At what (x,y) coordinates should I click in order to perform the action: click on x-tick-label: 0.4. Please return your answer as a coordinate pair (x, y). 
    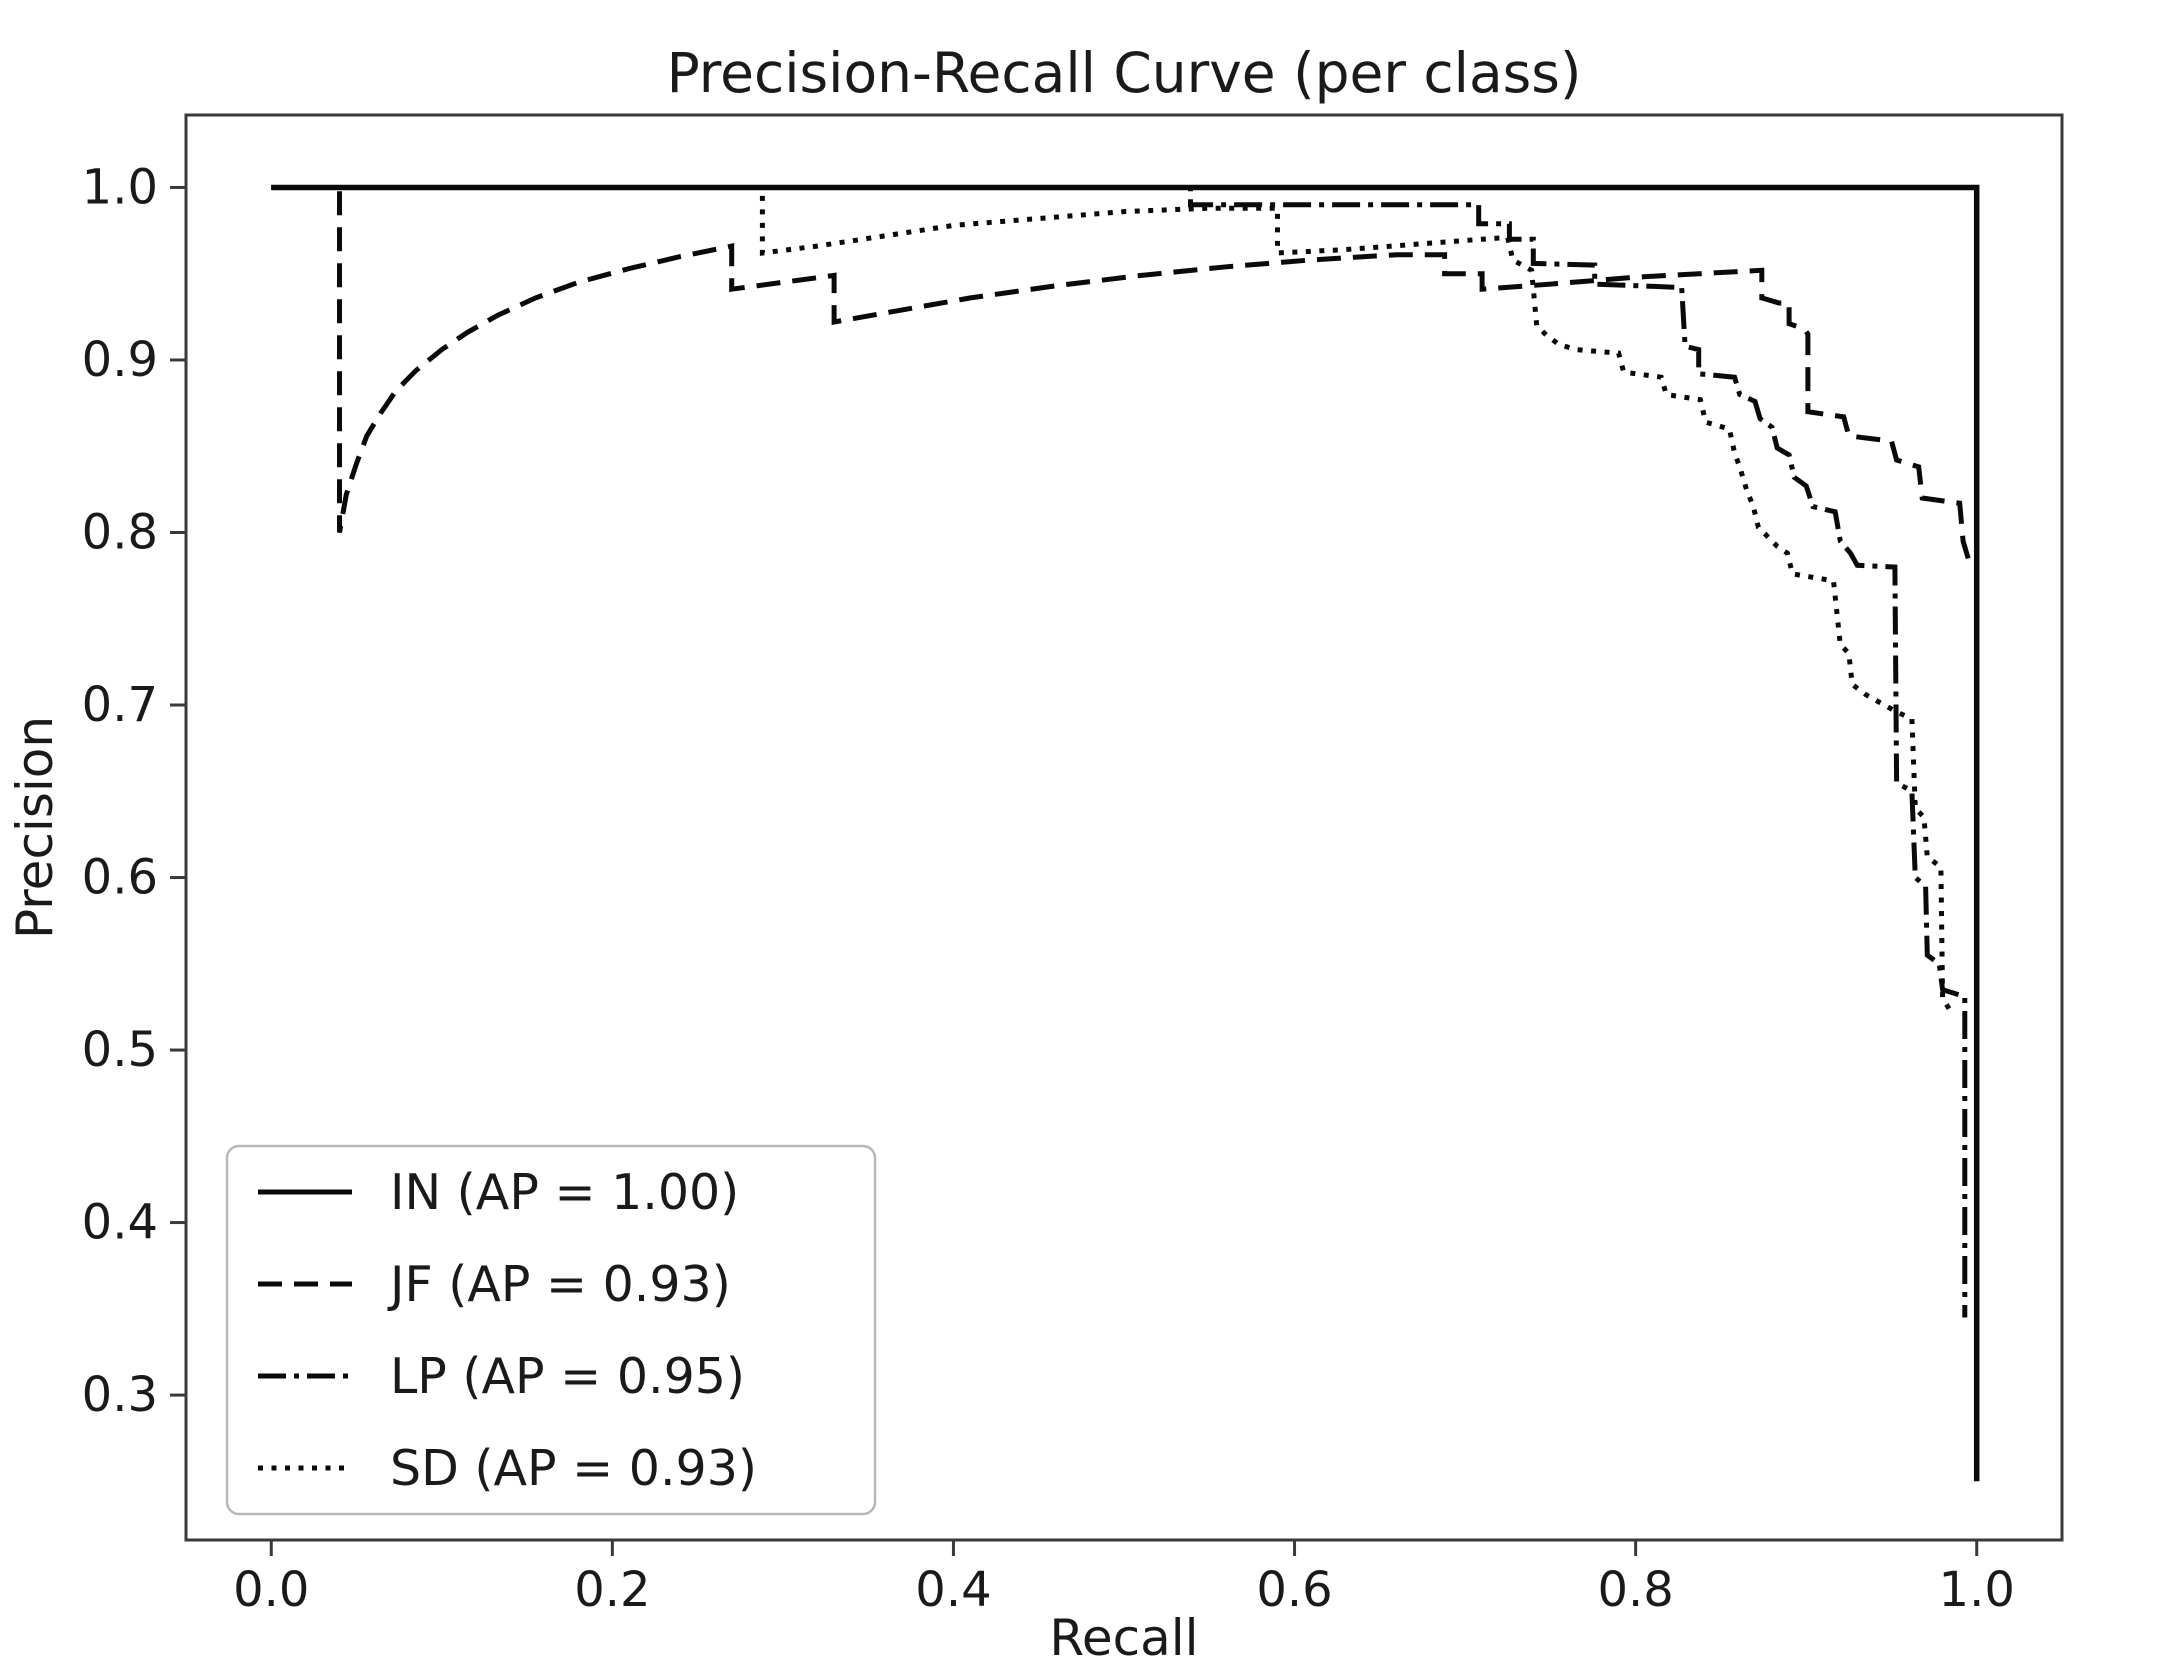
    Looking at the image, I should click on (953, 1590).